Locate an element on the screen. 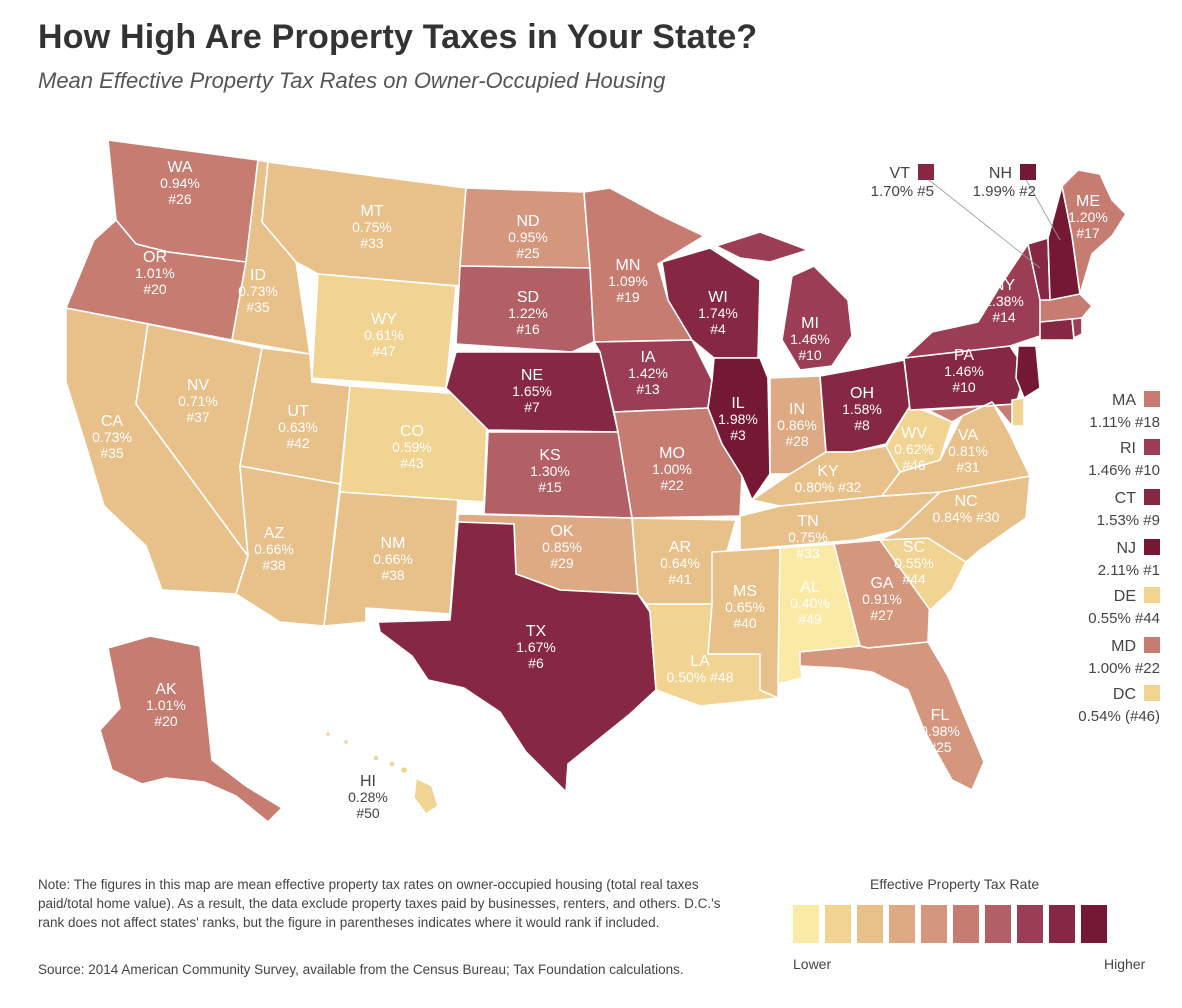  label-MT: MT 0.75% #33 is located at coordinates (372, 227).